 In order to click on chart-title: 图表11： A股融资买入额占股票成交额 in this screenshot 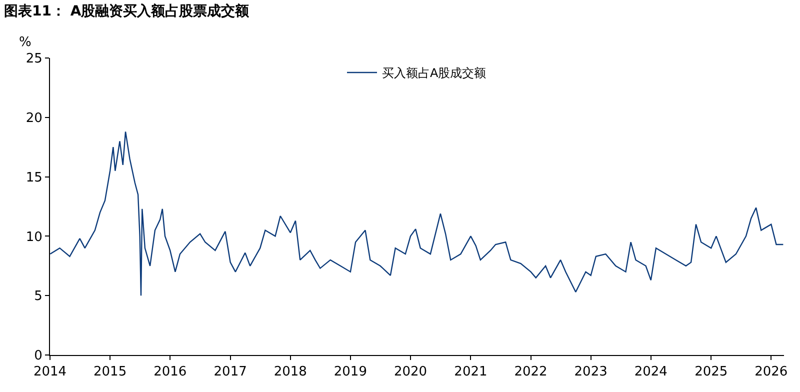, I will do `click(127, 11)`.